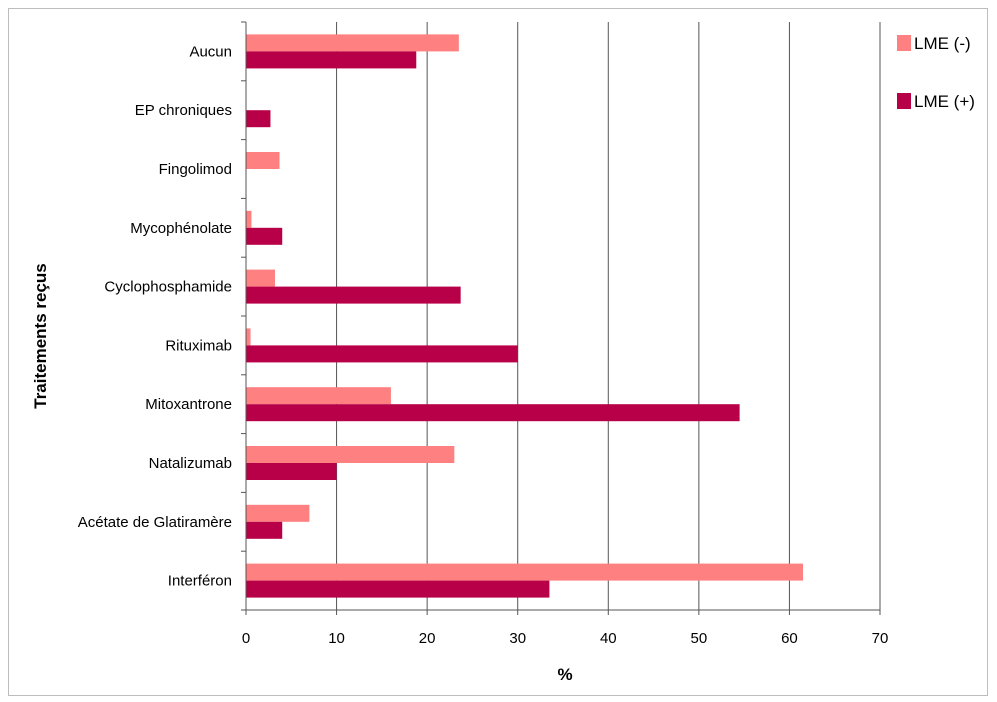  I want to click on category-label: Rituximab, so click(198, 345).